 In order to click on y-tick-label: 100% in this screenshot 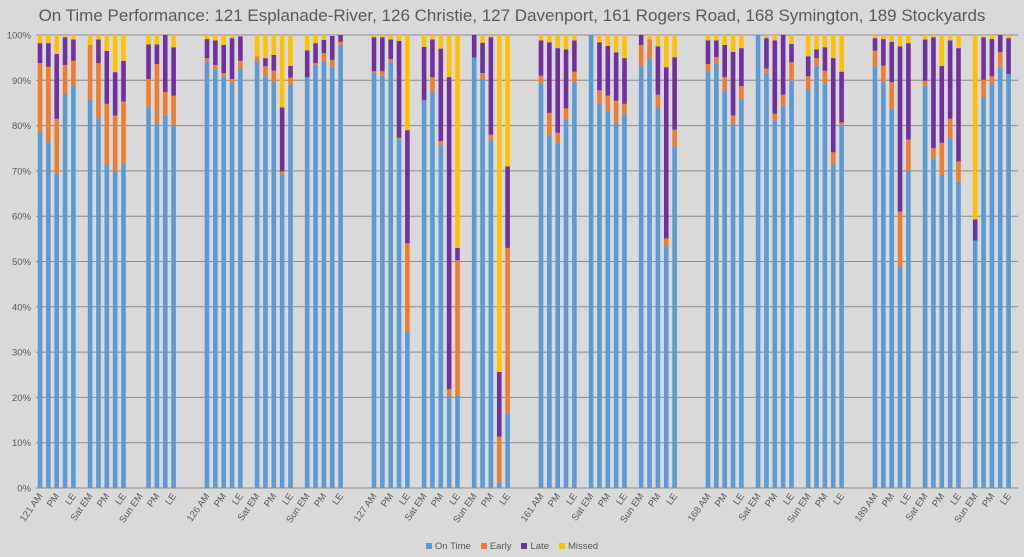, I will do `click(19, 36)`.